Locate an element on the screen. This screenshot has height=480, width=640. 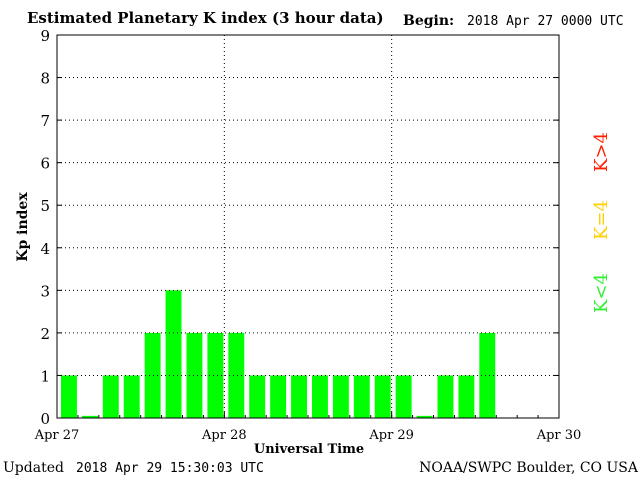
updated-value: 2018 Apr 29 15:30:03 UTC is located at coordinates (170, 468).